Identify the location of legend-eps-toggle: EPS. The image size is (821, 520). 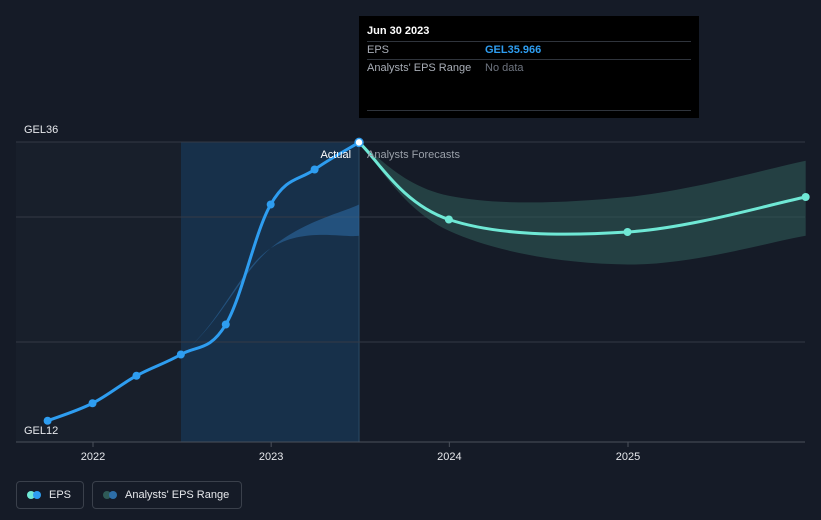
(50, 495).